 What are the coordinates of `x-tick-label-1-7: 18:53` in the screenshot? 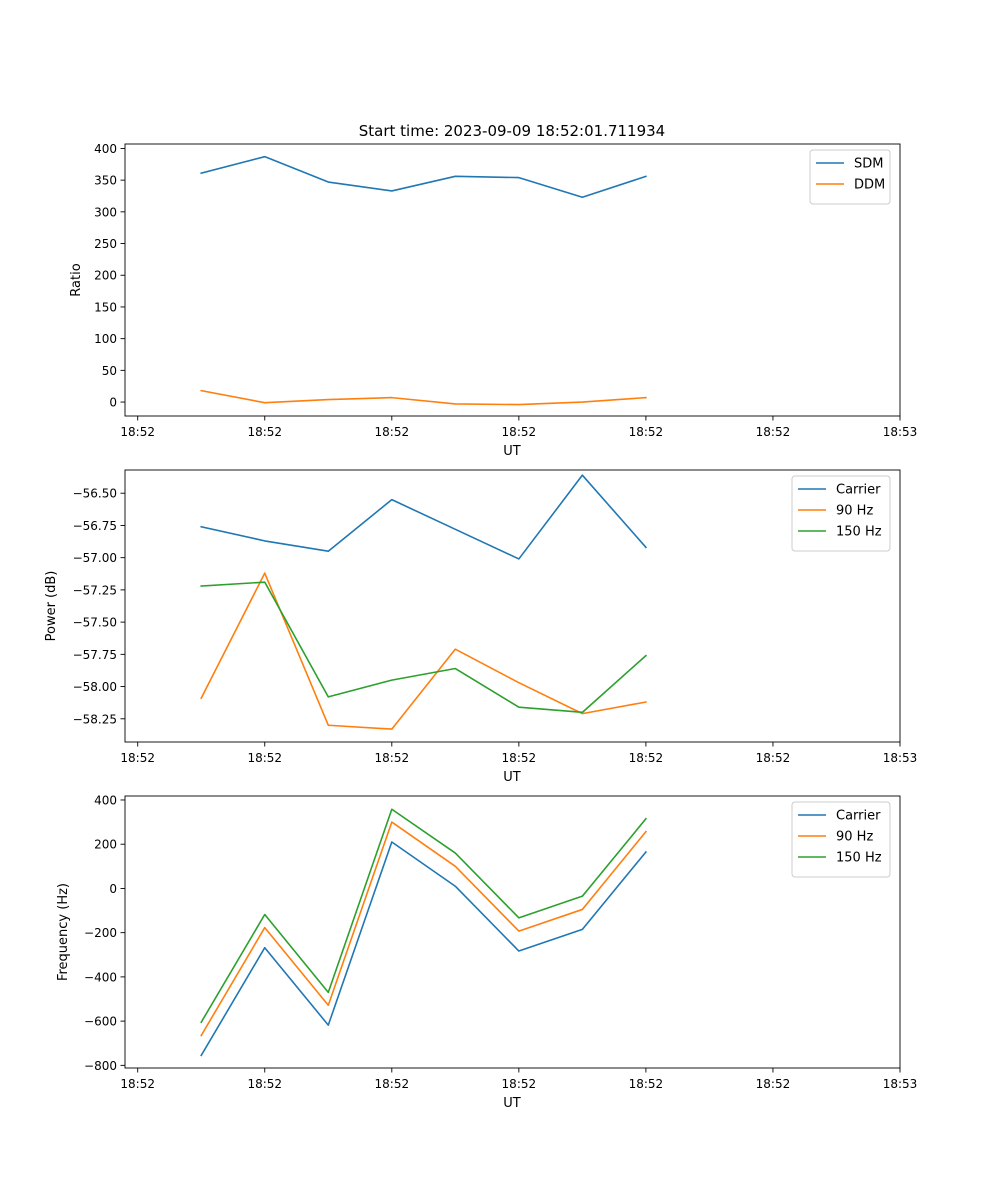 It's located at (900, 432).